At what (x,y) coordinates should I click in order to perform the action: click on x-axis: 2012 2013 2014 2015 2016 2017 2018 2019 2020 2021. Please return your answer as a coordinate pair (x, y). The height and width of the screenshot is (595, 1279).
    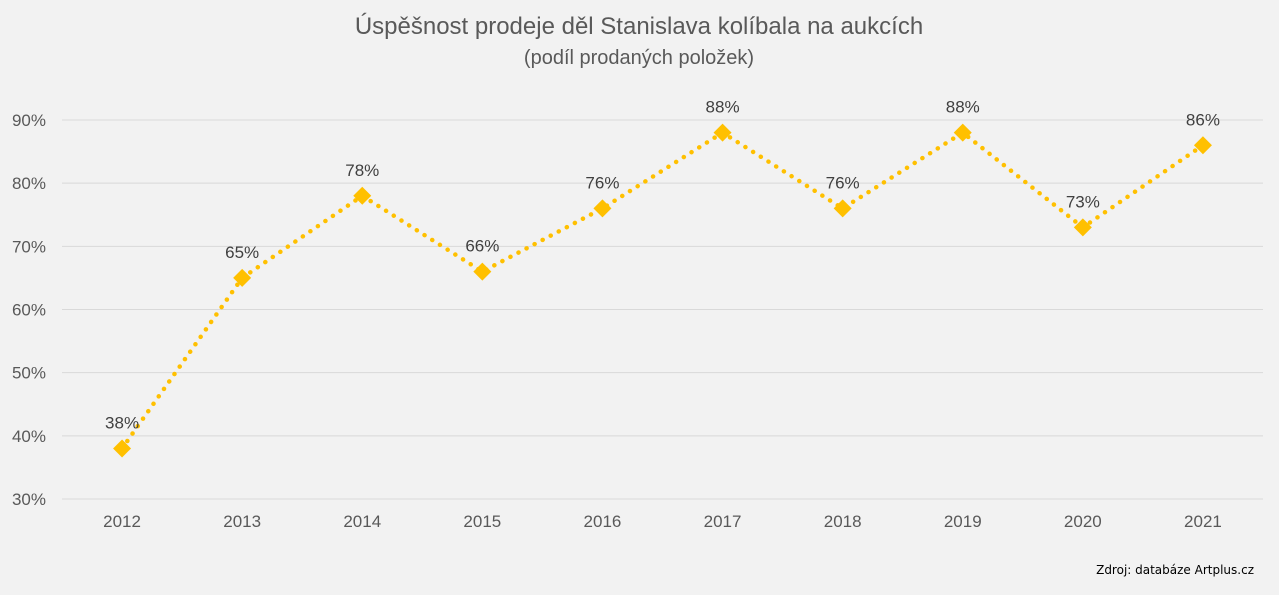
    Looking at the image, I should click on (662, 521).